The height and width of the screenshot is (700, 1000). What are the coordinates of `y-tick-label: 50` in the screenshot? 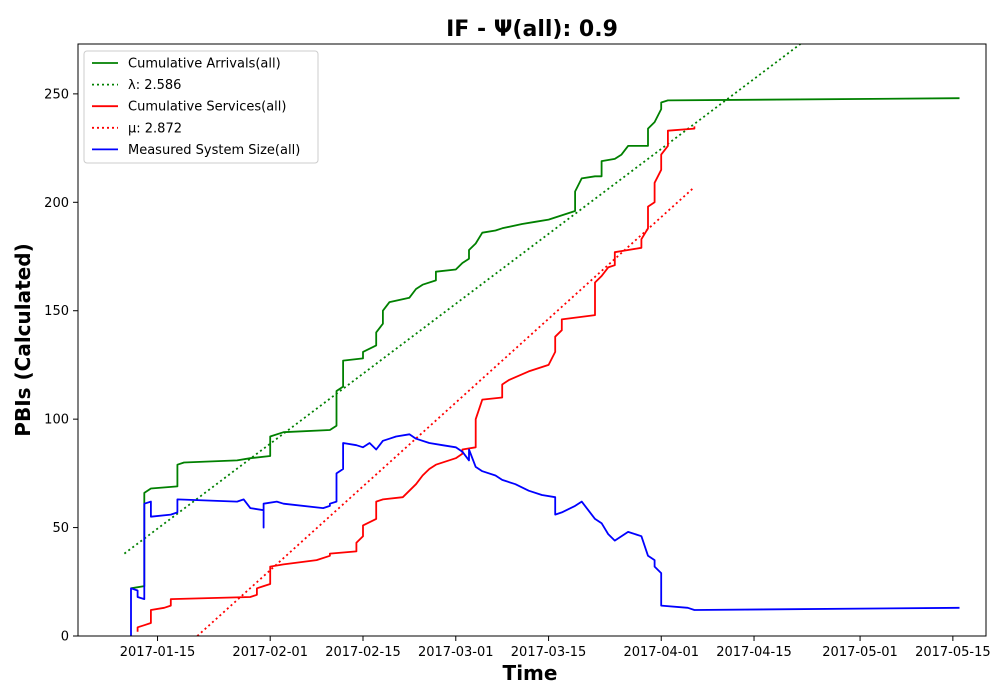 It's located at (60, 528).